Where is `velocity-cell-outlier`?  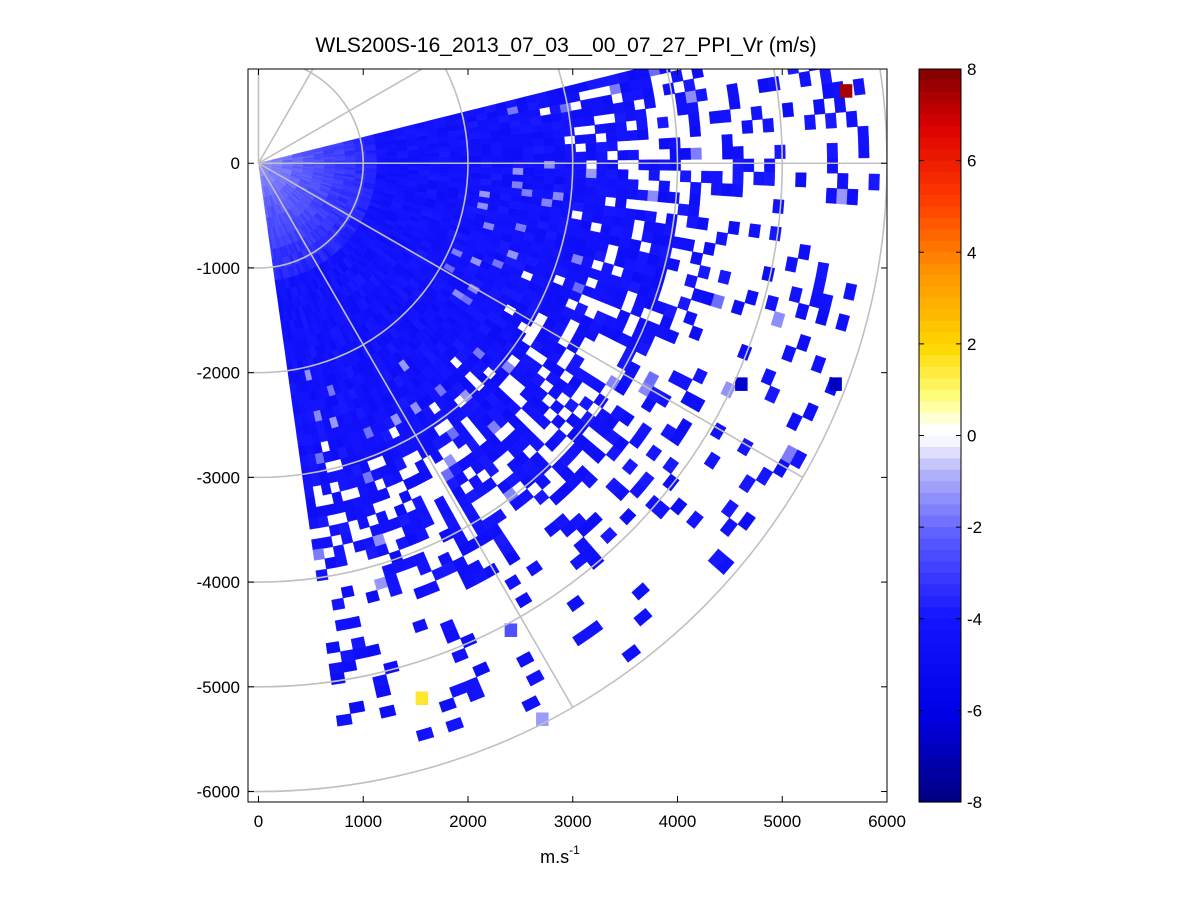 velocity-cell-outlier is located at coordinates (846, 91).